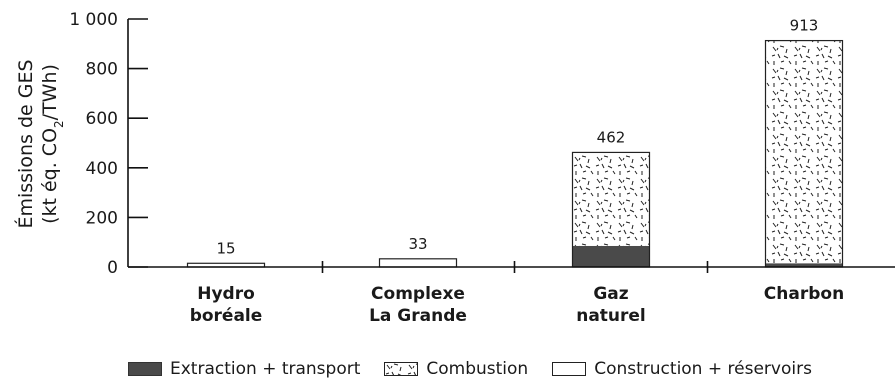 This screenshot has height=381, width=895. Describe the element at coordinates (804, 294) in the screenshot. I see `x-tick-label: Charbon` at that location.